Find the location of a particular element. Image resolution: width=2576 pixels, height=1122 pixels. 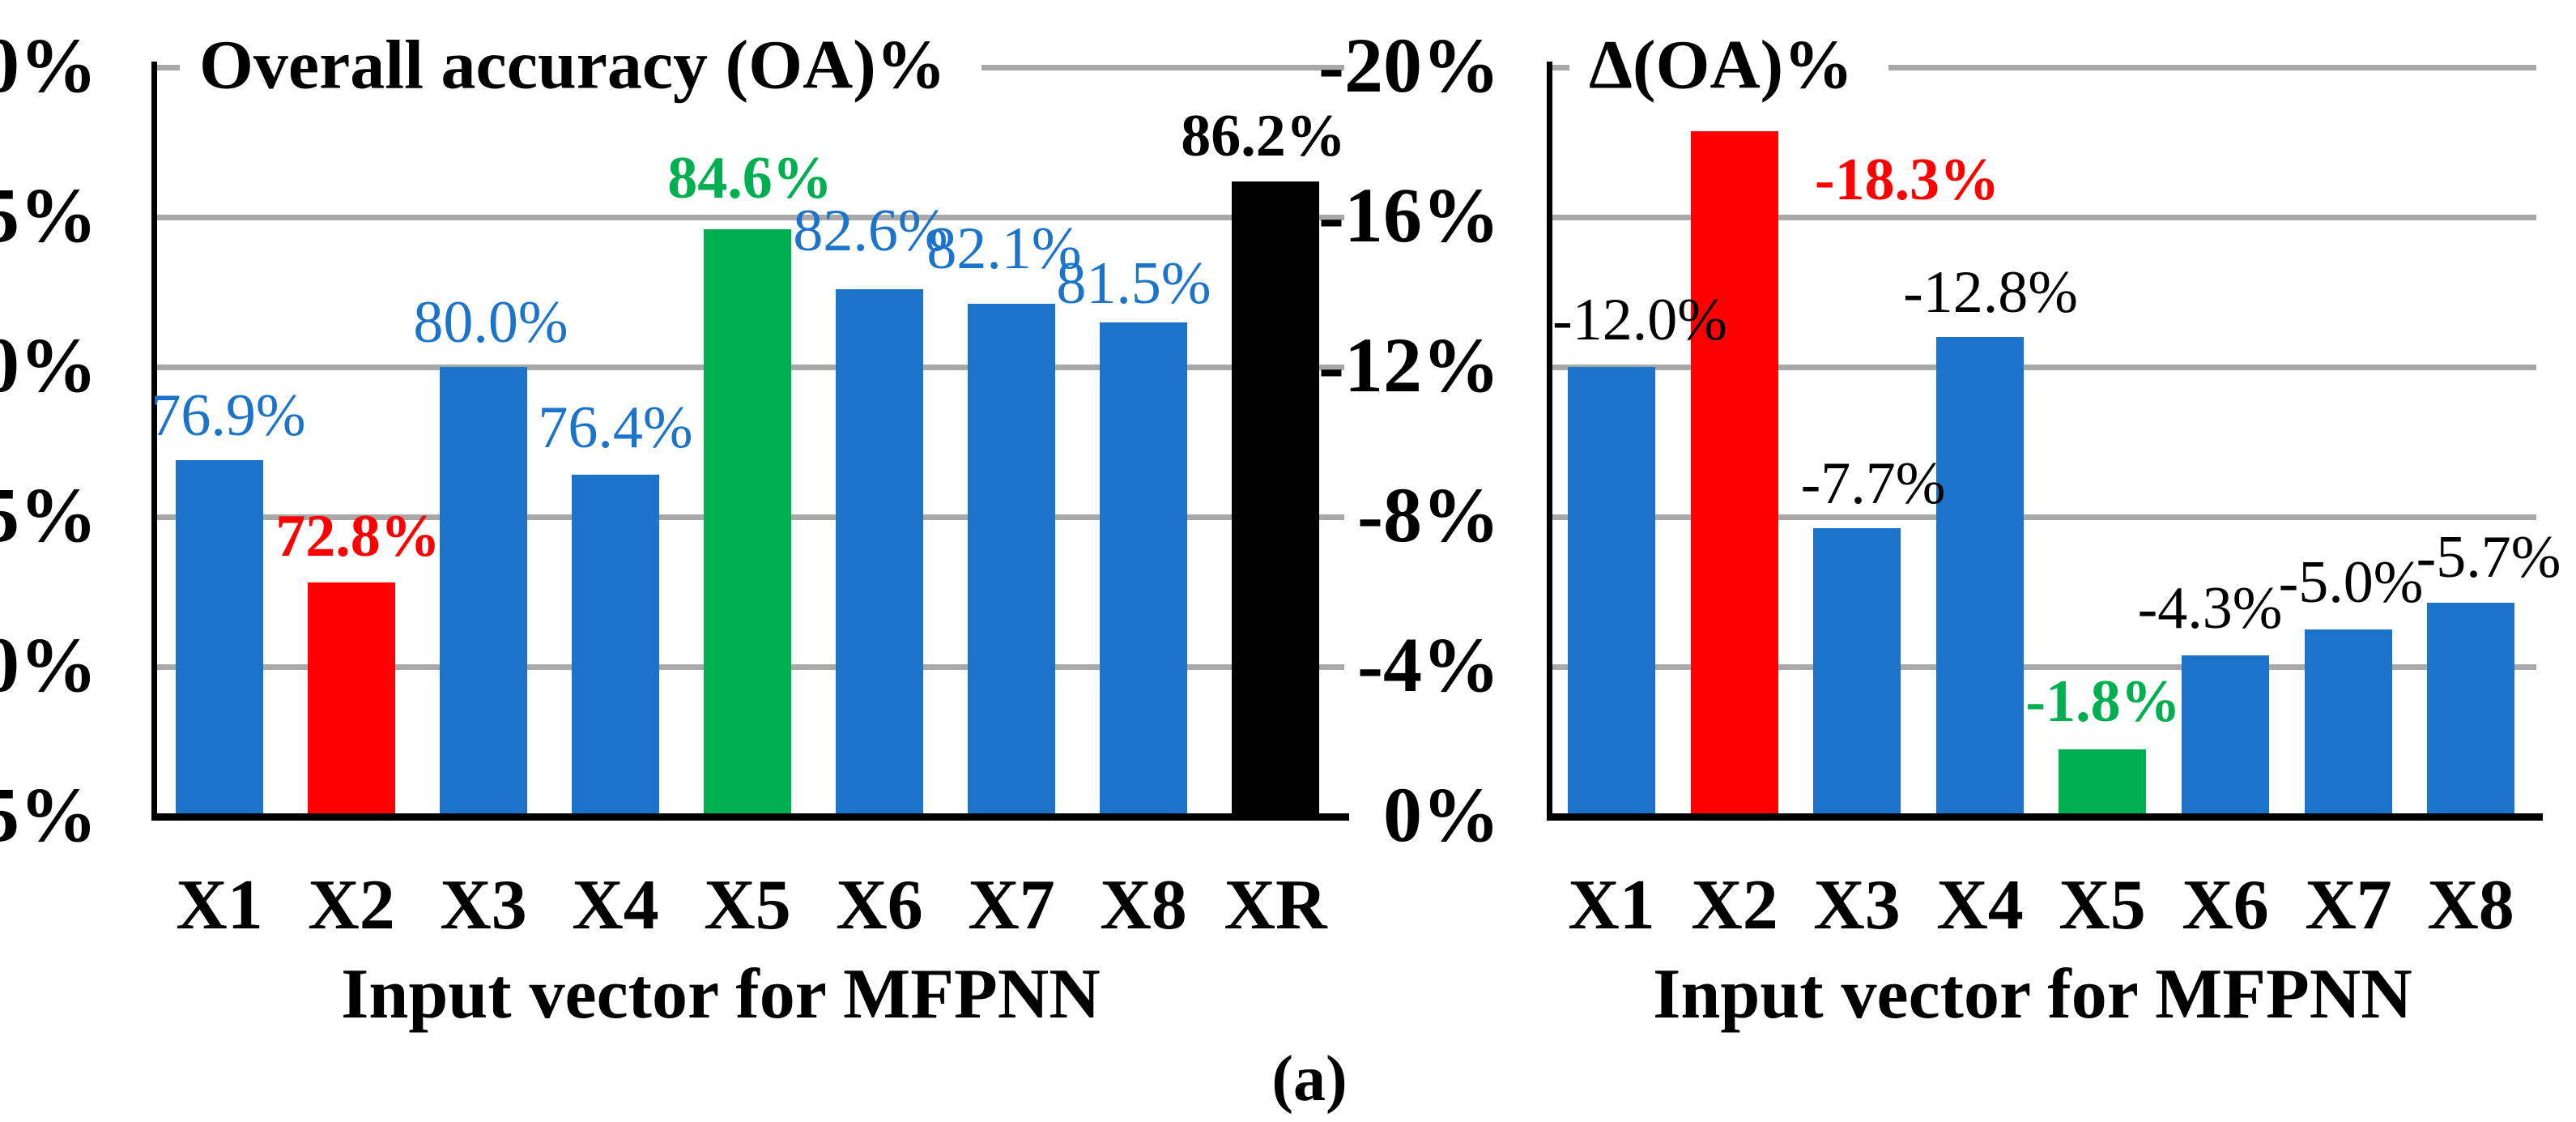

x-axis-title-right: Input vector for MFPNN is located at coordinates (2032, 994).